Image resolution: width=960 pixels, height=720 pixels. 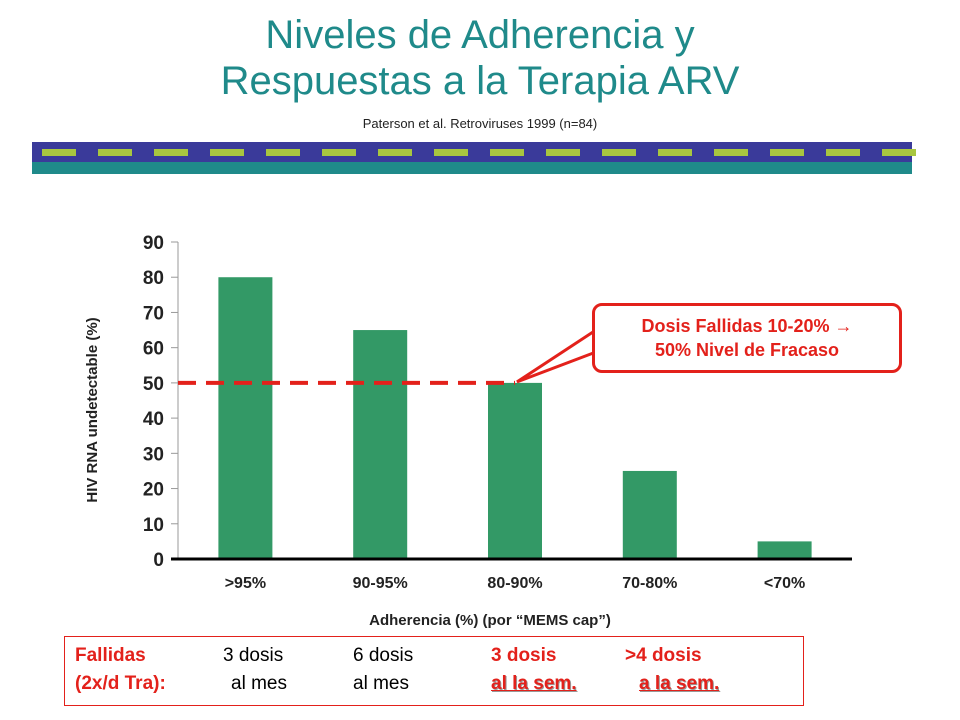 What do you see at coordinates (153, 313) in the screenshot?
I see `y-tick-label: 70` at bounding box center [153, 313].